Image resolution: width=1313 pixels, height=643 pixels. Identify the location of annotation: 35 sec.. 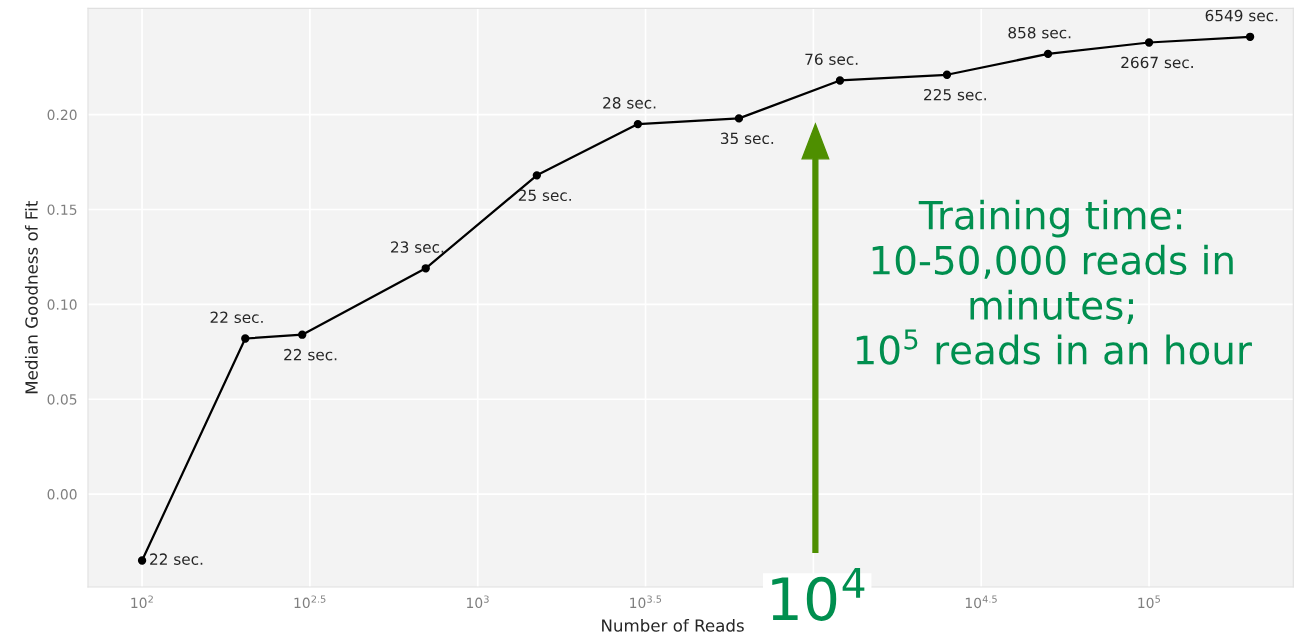
(747, 138).